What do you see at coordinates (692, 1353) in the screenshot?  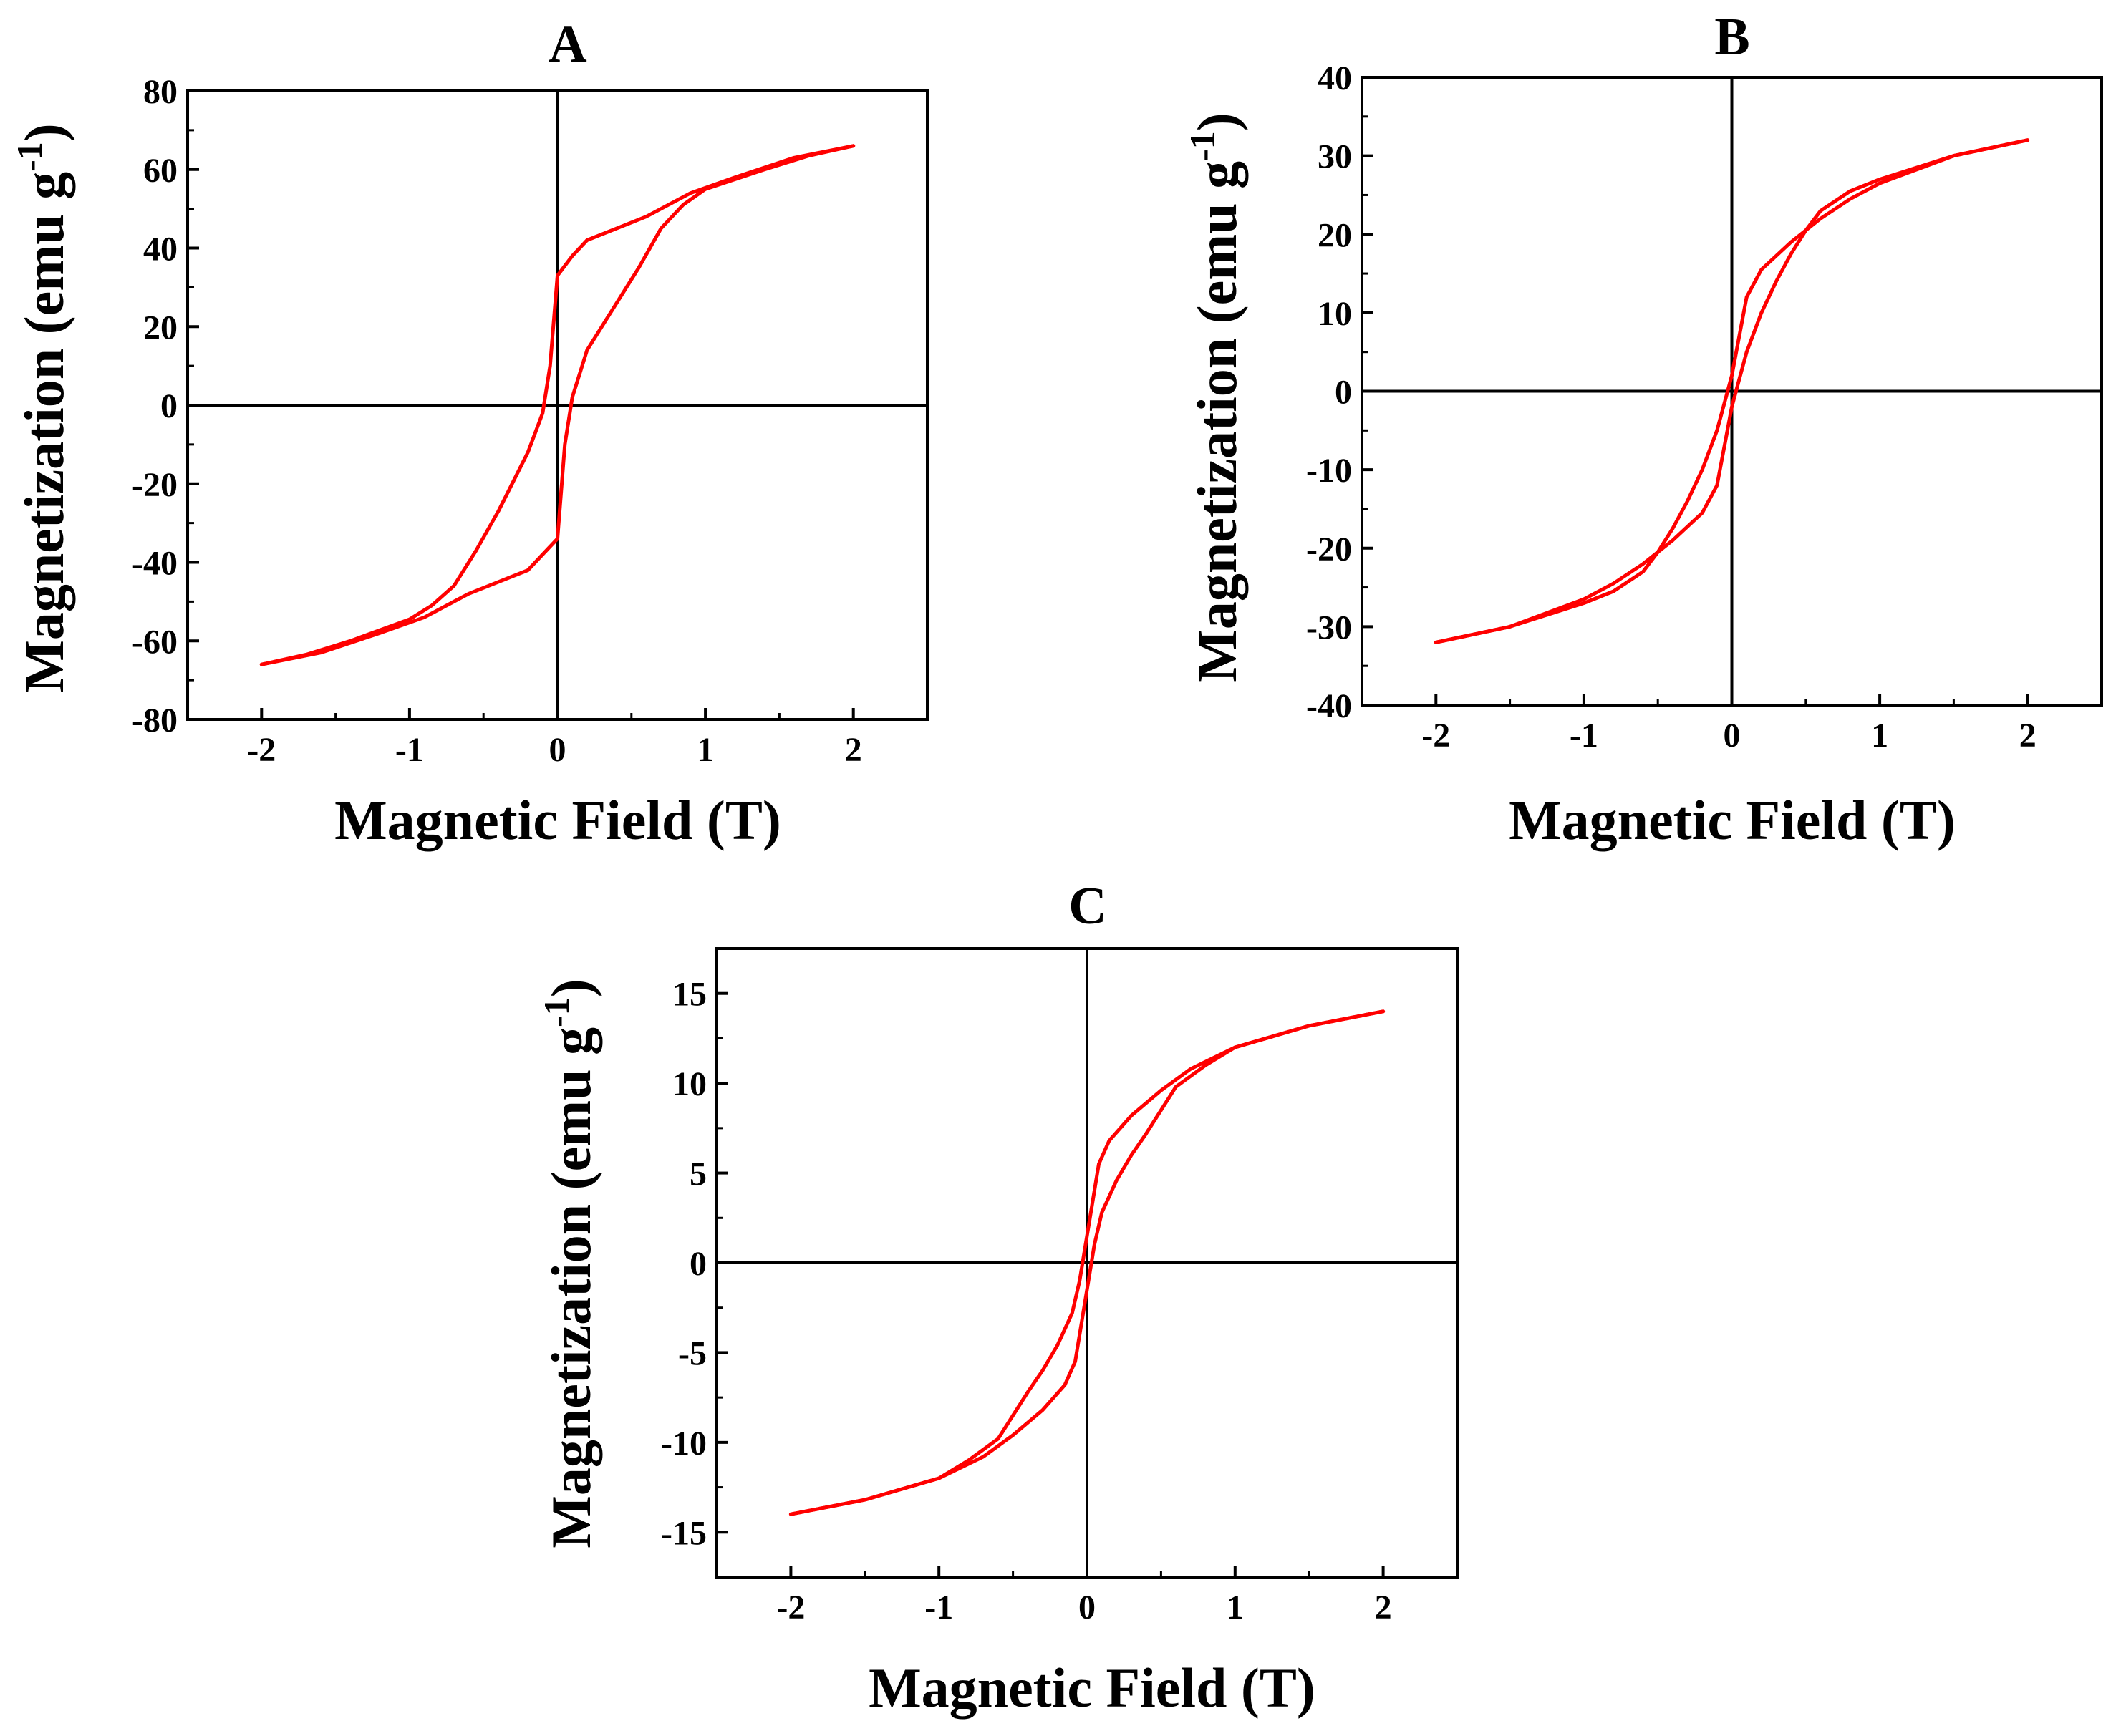 I see `y-tick-label: -5` at bounding box center [692, 1353].